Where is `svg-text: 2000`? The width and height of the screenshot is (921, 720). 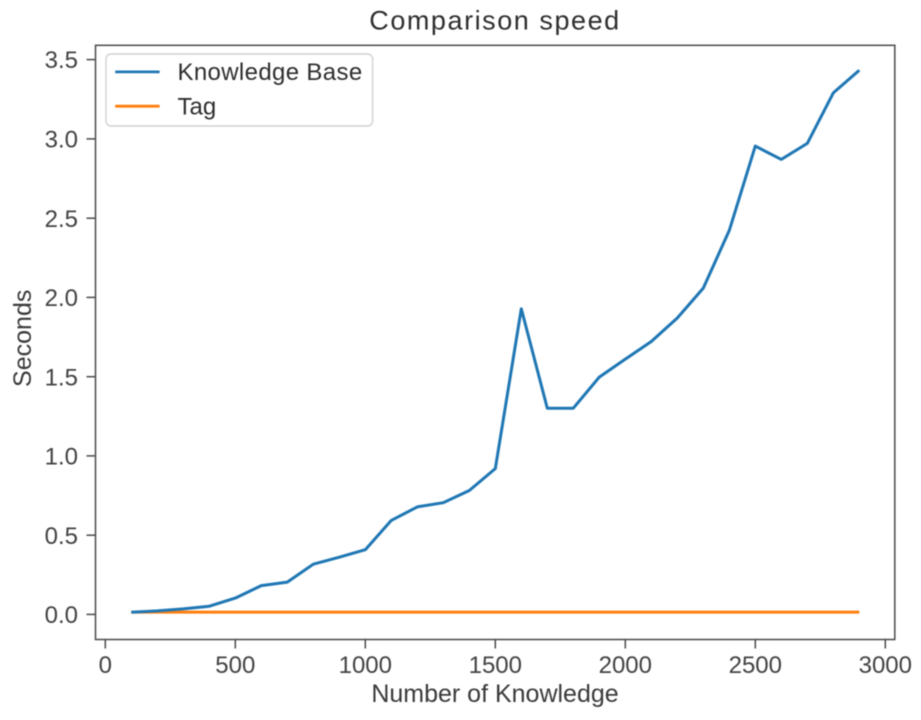 svg-text: 2000 is located at coordinates (625, 665).